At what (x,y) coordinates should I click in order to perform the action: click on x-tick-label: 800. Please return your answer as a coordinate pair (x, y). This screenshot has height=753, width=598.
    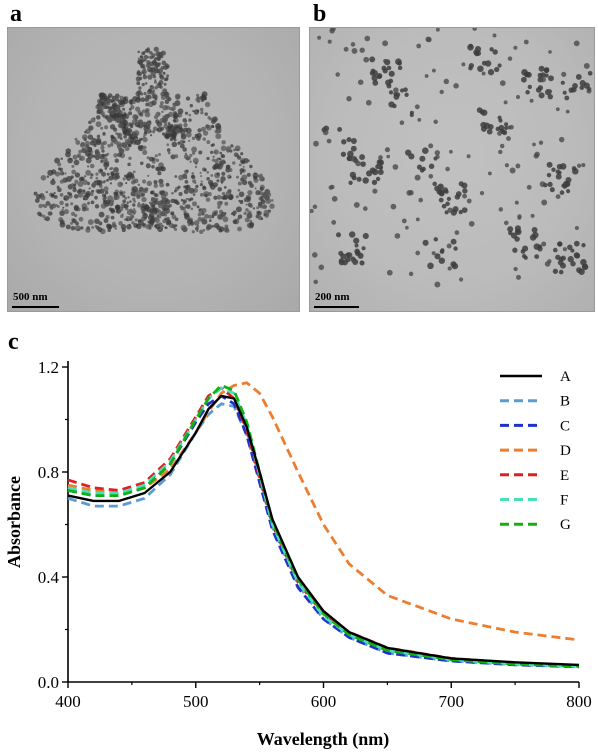
    Looking at the image, I should click on (579, 701).